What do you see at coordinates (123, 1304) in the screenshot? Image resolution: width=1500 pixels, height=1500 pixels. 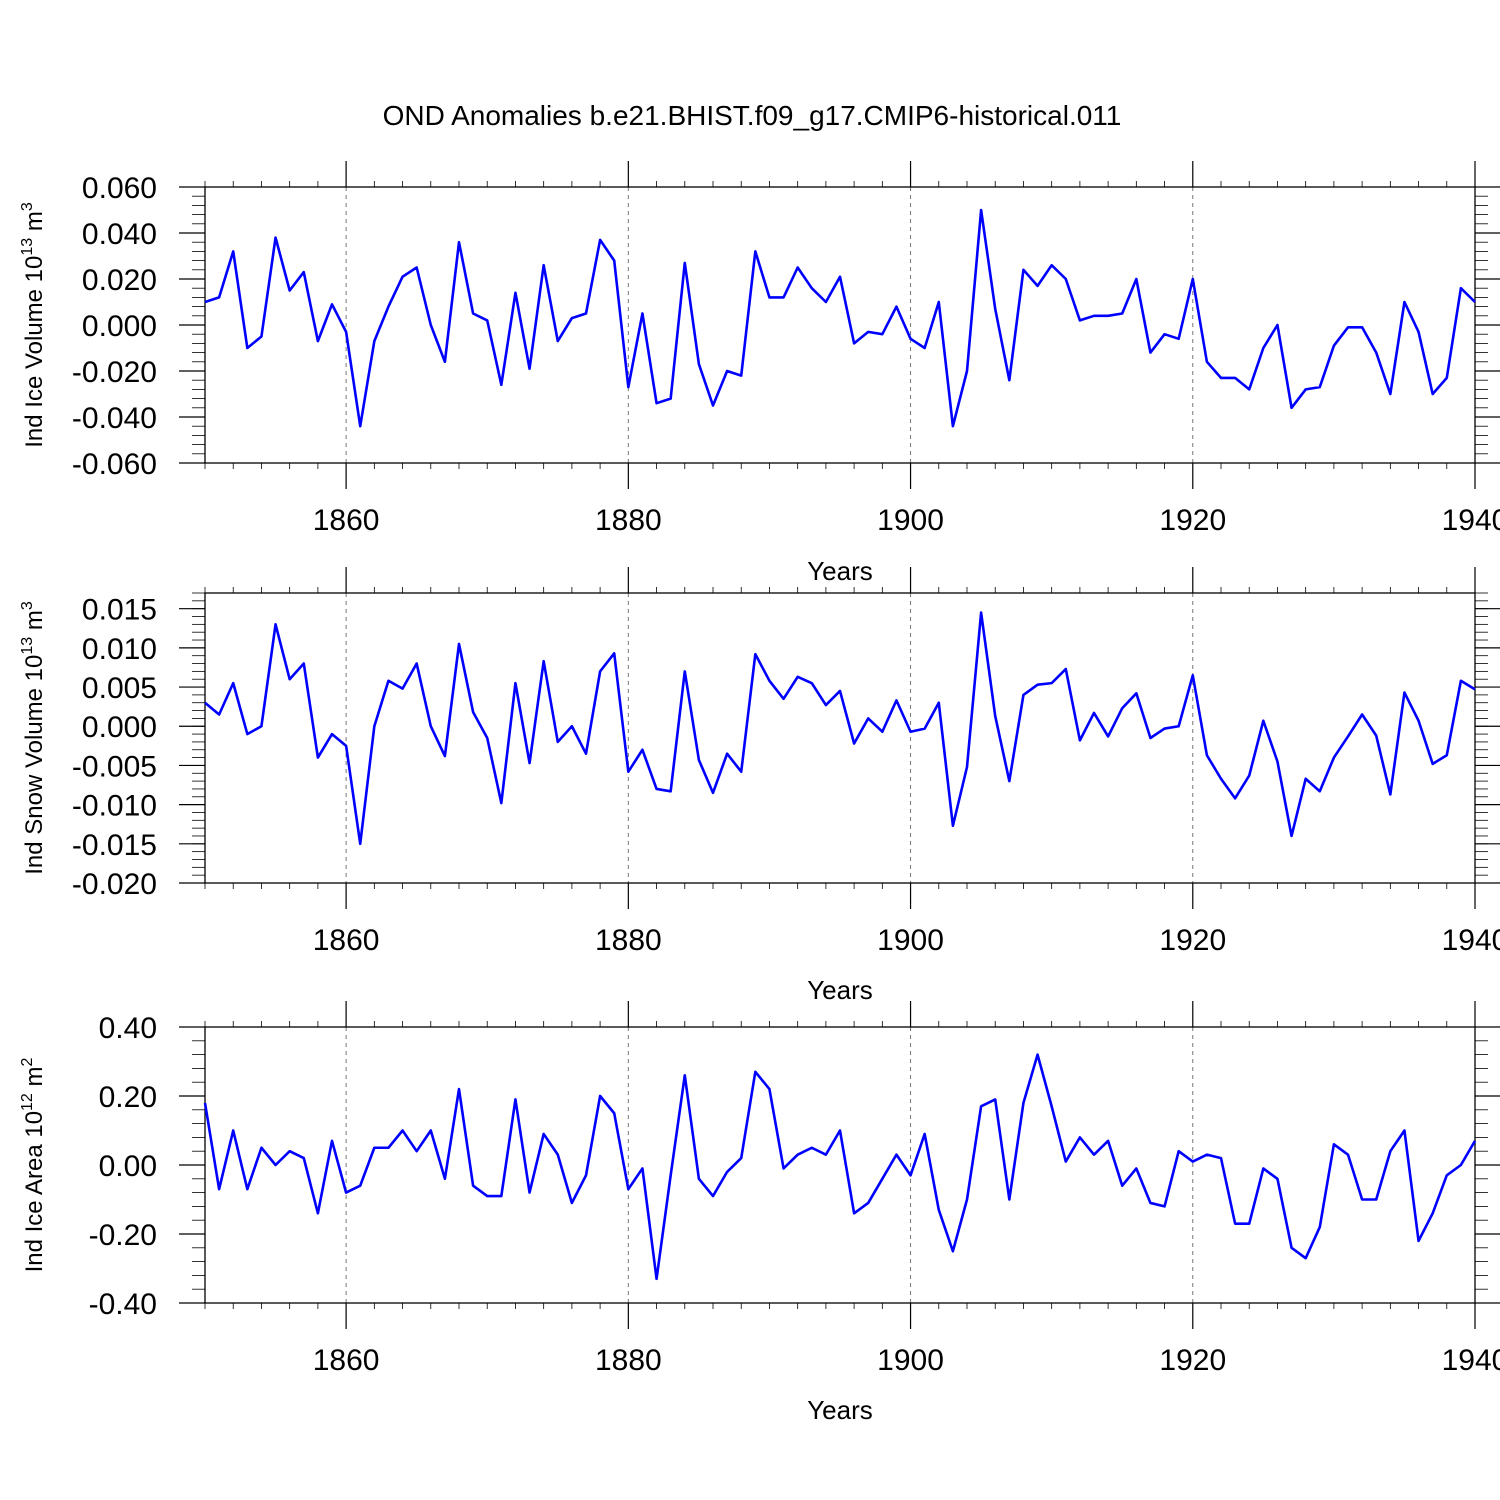 I see `y-tick-label: -0.40` at bounding box center [123, 1304].